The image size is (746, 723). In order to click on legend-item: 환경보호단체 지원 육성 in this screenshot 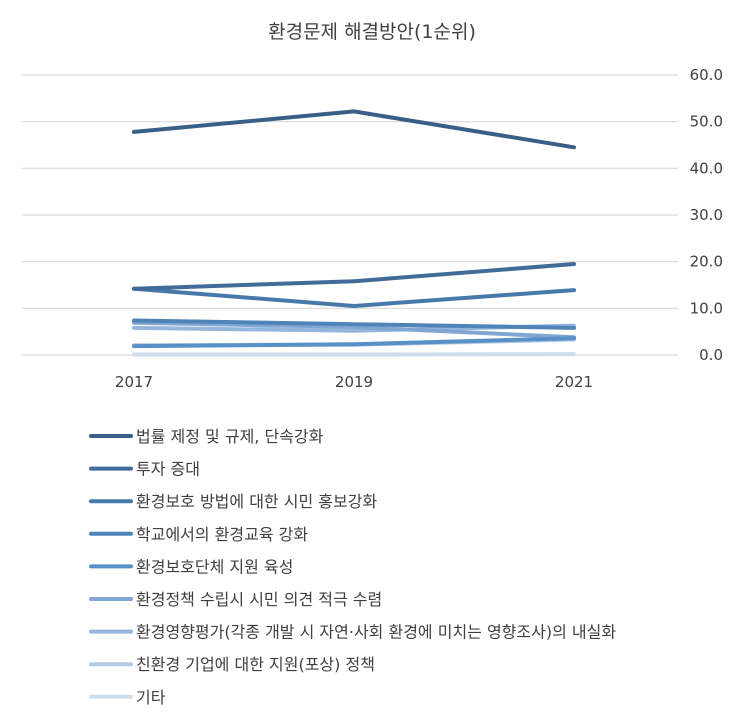, I will do `click(191, 566)`.